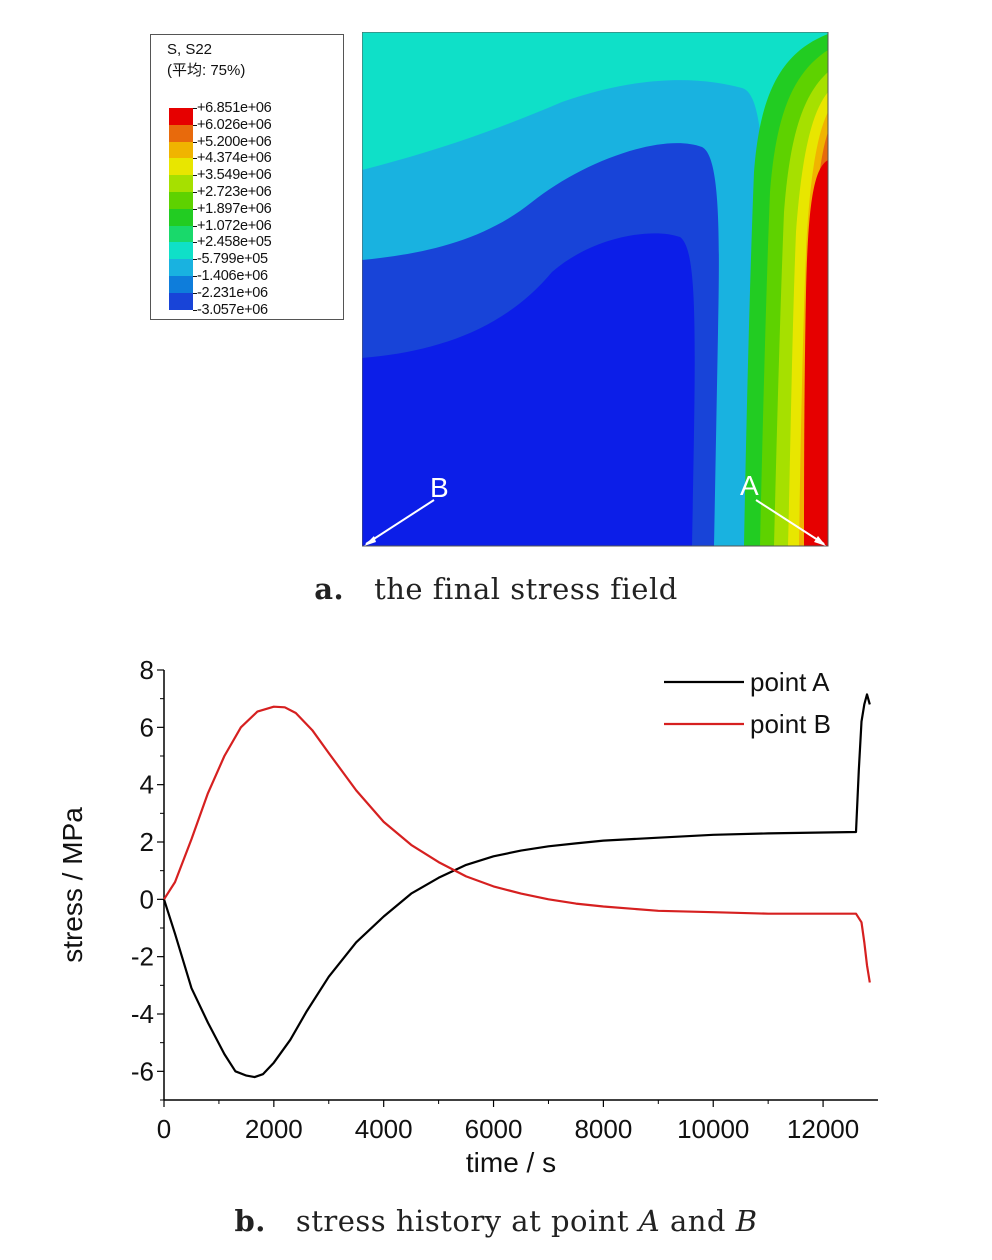  Describe the element at coordinates (234, 124) in the screenshot. I see `legend-level-label: +6.026e+06` at that location.